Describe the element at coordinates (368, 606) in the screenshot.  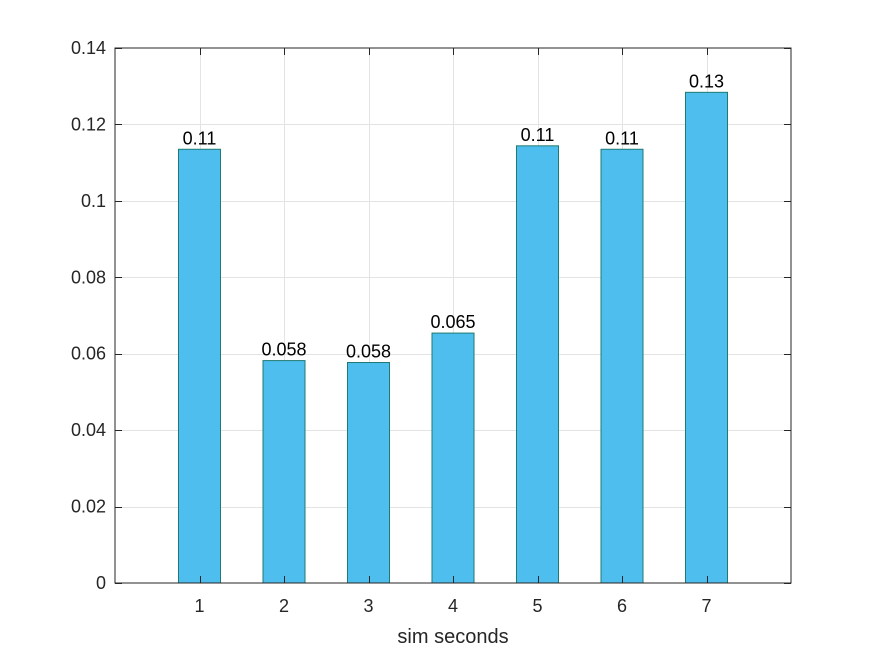
I see `x-tick-label: 3` at that location.